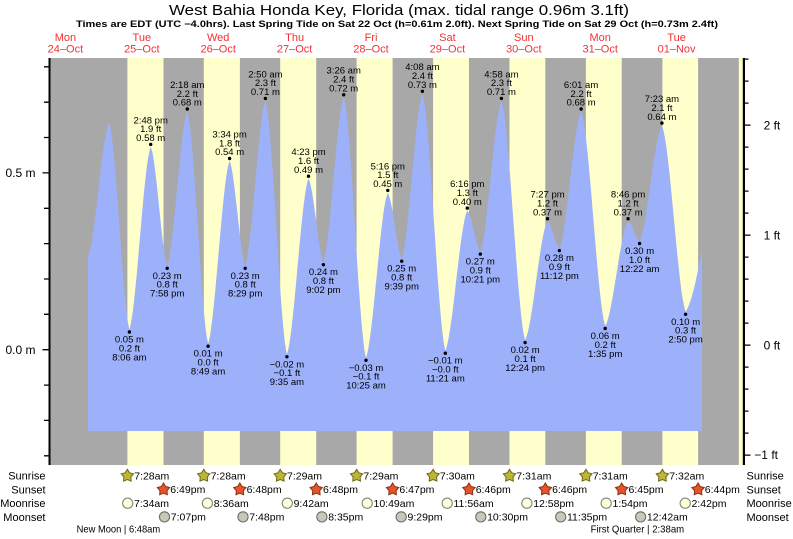 The height and width of the screenshot is (539, 793). Describe the element at coordinates (416, 490) in the screenshot. I see `svg-text: 6:47pm` at that location.